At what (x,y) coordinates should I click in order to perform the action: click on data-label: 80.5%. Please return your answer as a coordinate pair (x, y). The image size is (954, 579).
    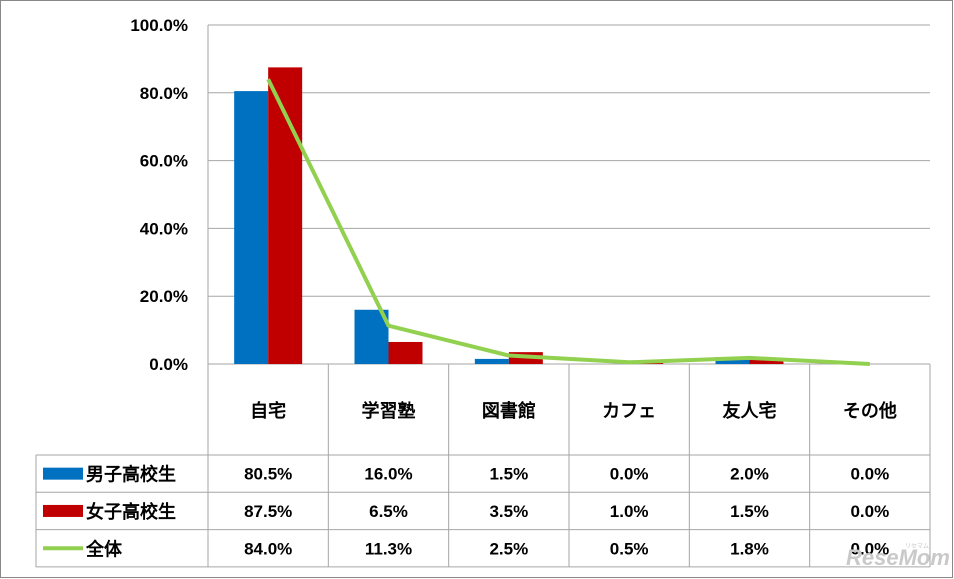
    Looking at the image, I should click on (268, 474).